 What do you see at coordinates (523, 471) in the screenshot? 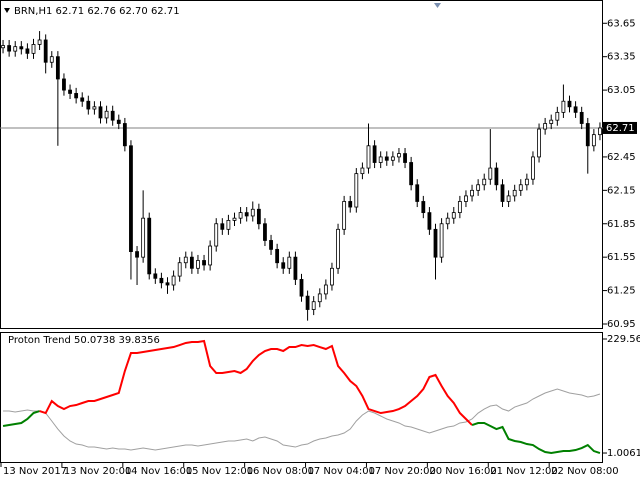
I see `x-tick-label: 21 Nov 12:00` at bounding box center [523, 471].